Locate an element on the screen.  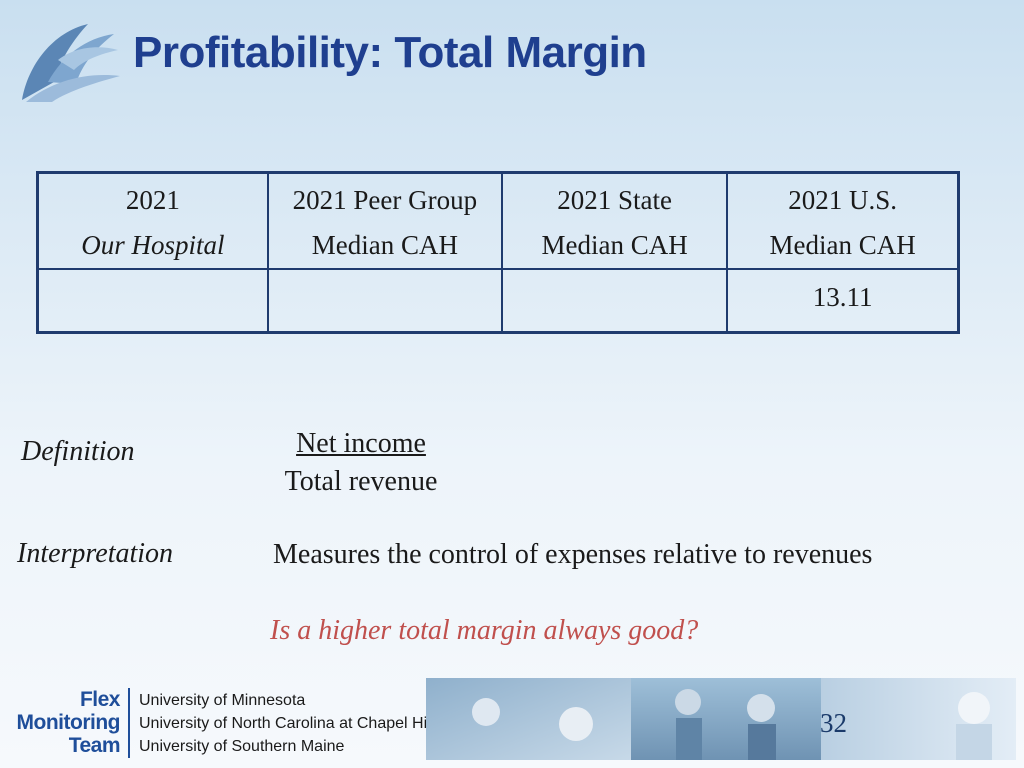
value-state is located at coordinates (614, 301).